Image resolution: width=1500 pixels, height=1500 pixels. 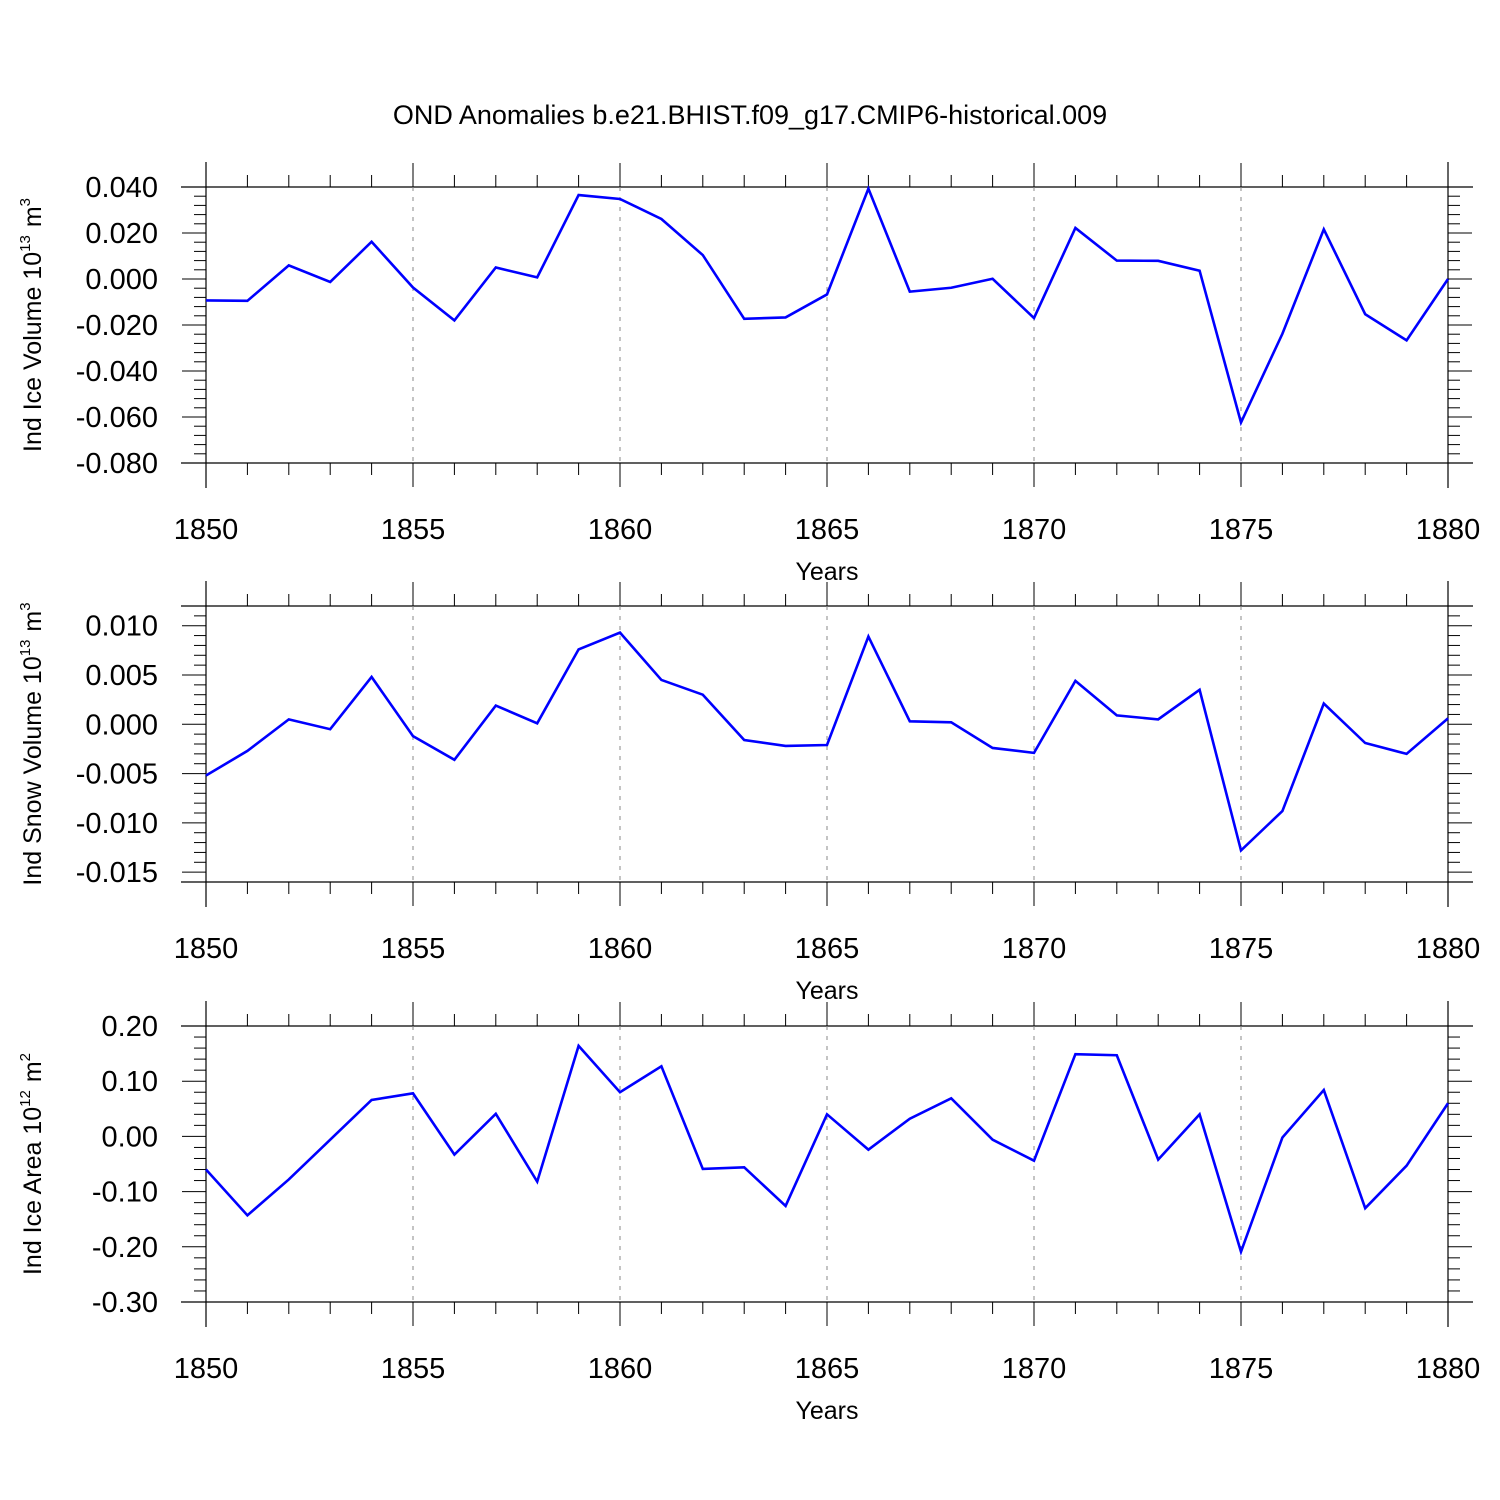 What do you see at coordinates (117, 873) in the screenshot?
I see `y-tick-label: -0.015` at bounding box center [117, 873].